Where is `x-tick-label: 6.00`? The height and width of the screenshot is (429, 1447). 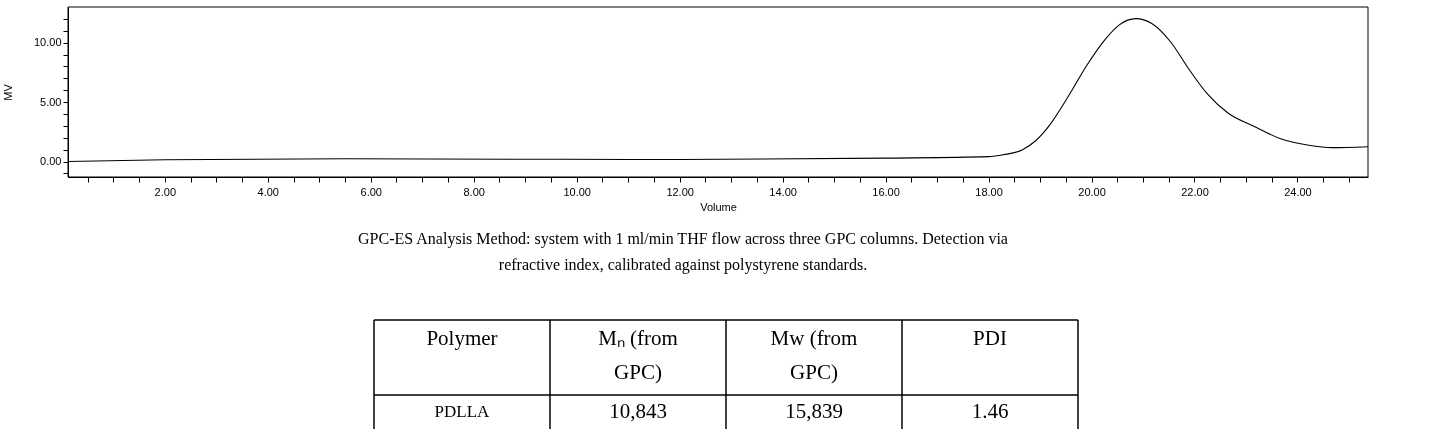
x-tick-label: 6.00 is located at coordinates (371, 191).